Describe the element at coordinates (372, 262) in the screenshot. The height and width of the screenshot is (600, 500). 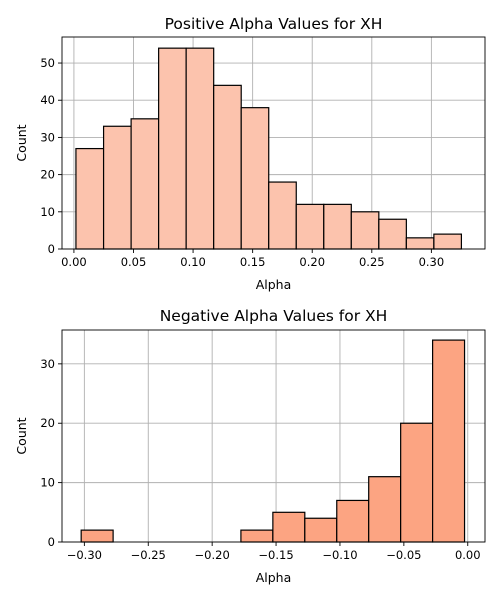
I see `x-tick-label: 0.25` at that location.